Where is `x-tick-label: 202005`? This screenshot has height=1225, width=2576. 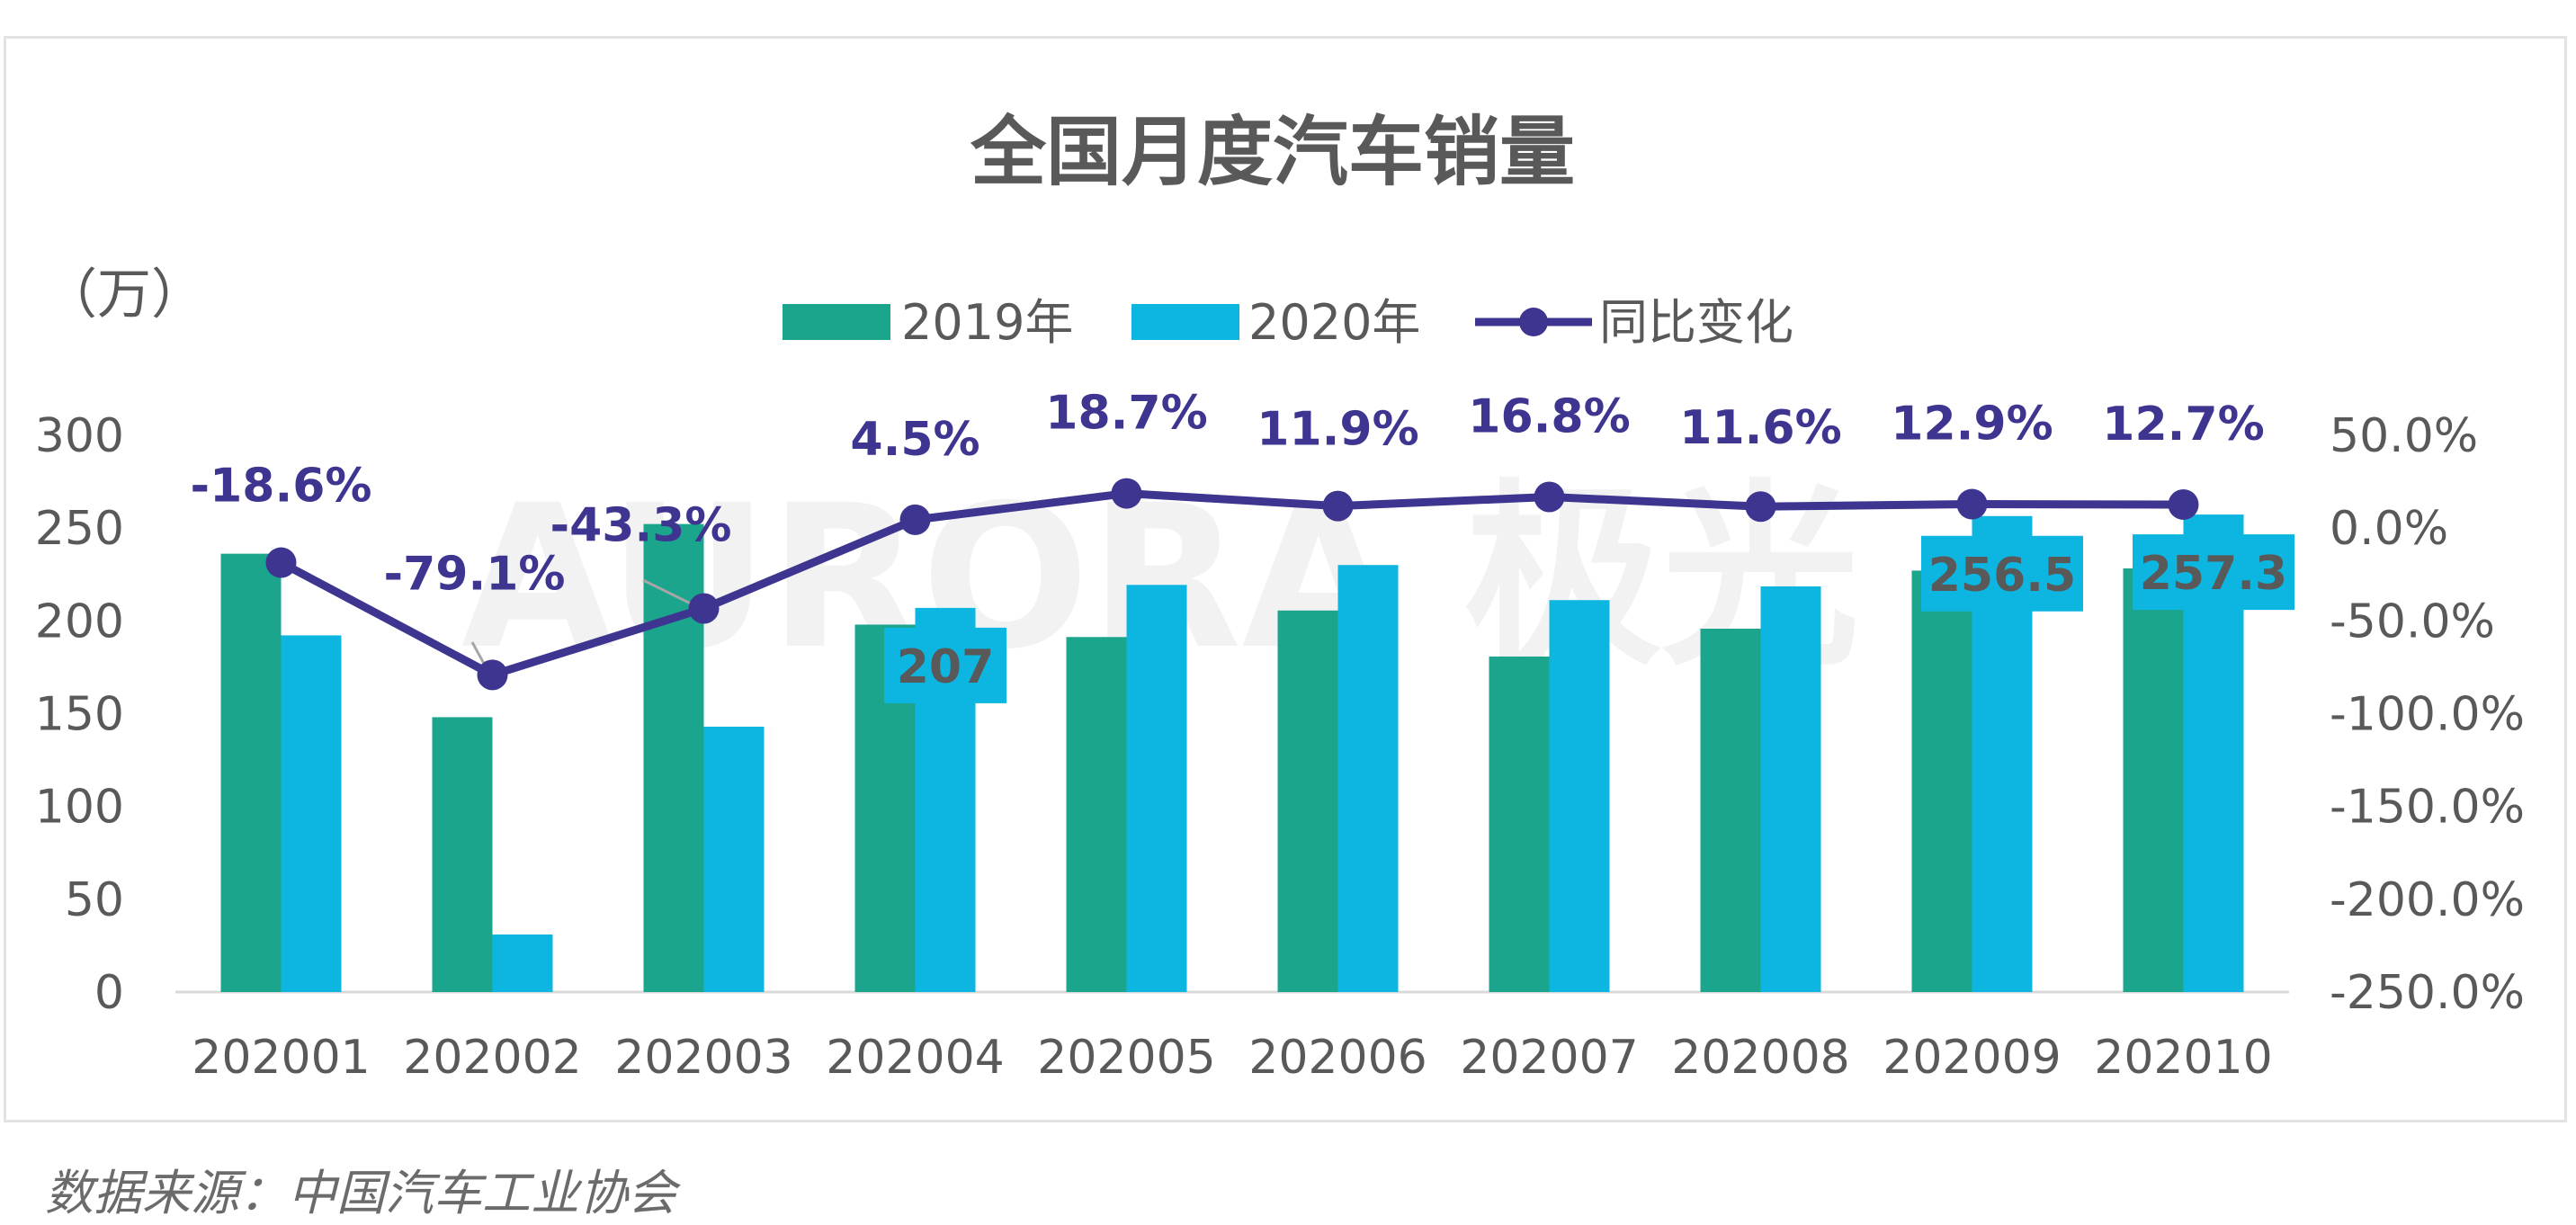 x-tick-label: 202005 is located at coordinates (1126, 1058).